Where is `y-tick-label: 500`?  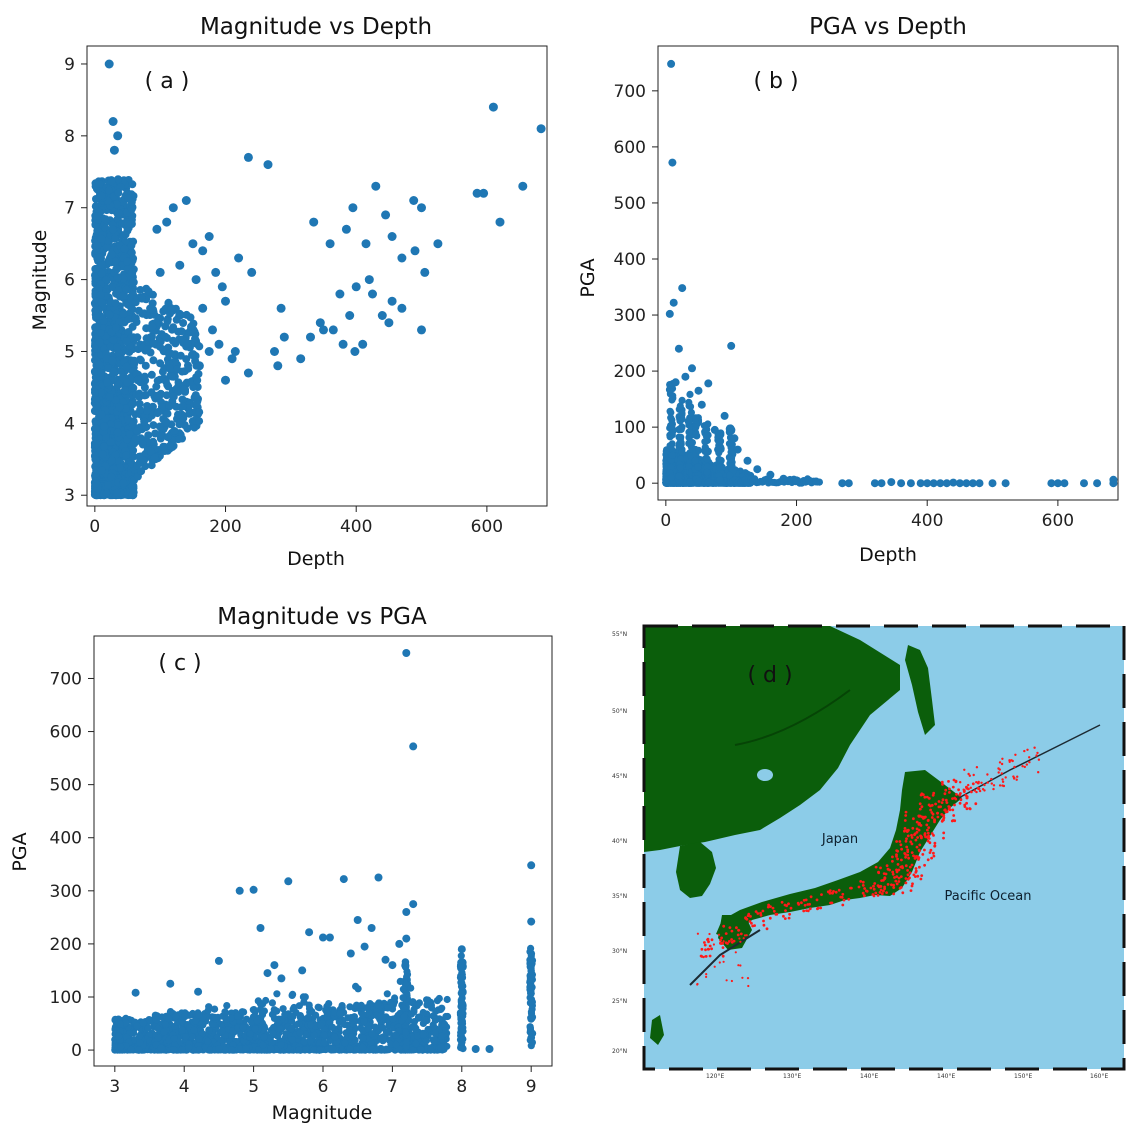
y-tick-label: 500 is located at coordinates (630, 204).